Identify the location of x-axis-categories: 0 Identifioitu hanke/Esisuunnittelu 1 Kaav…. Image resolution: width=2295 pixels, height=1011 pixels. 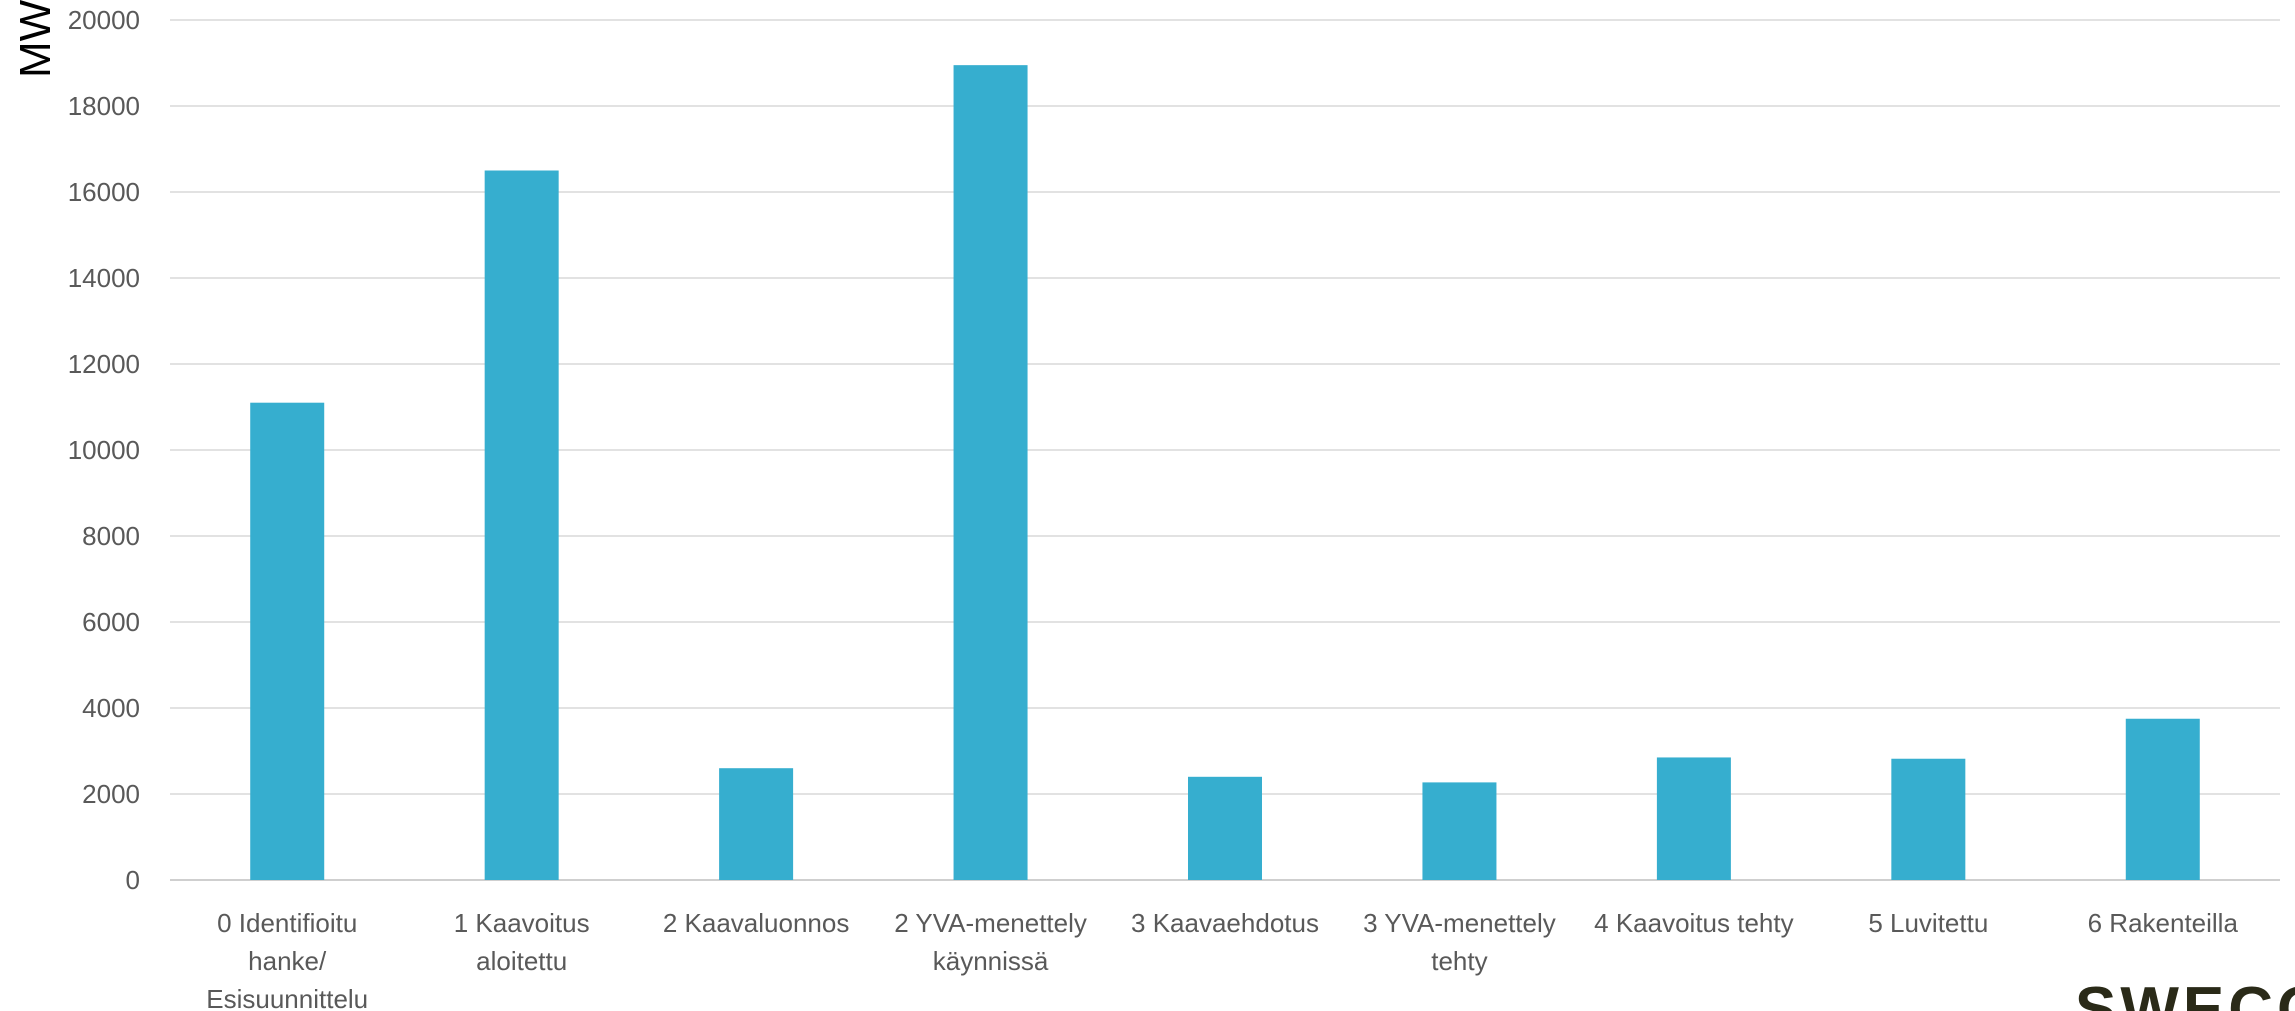
(1222, 959).